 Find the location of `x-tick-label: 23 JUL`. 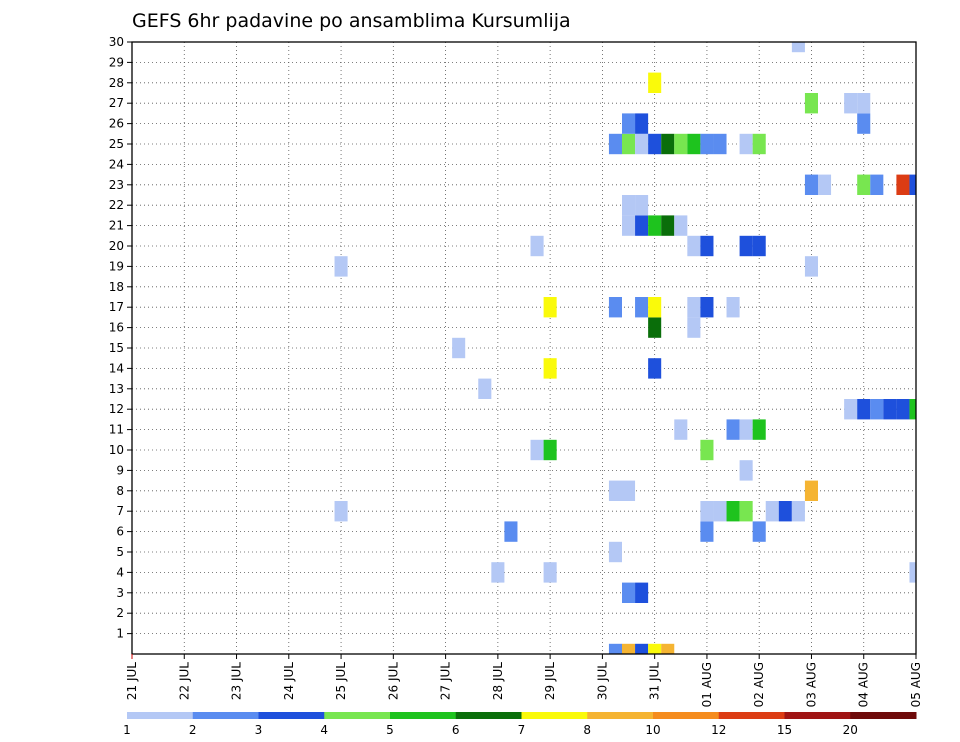

x-tick-label: 23 JUL is located at coordinates (237, 681).